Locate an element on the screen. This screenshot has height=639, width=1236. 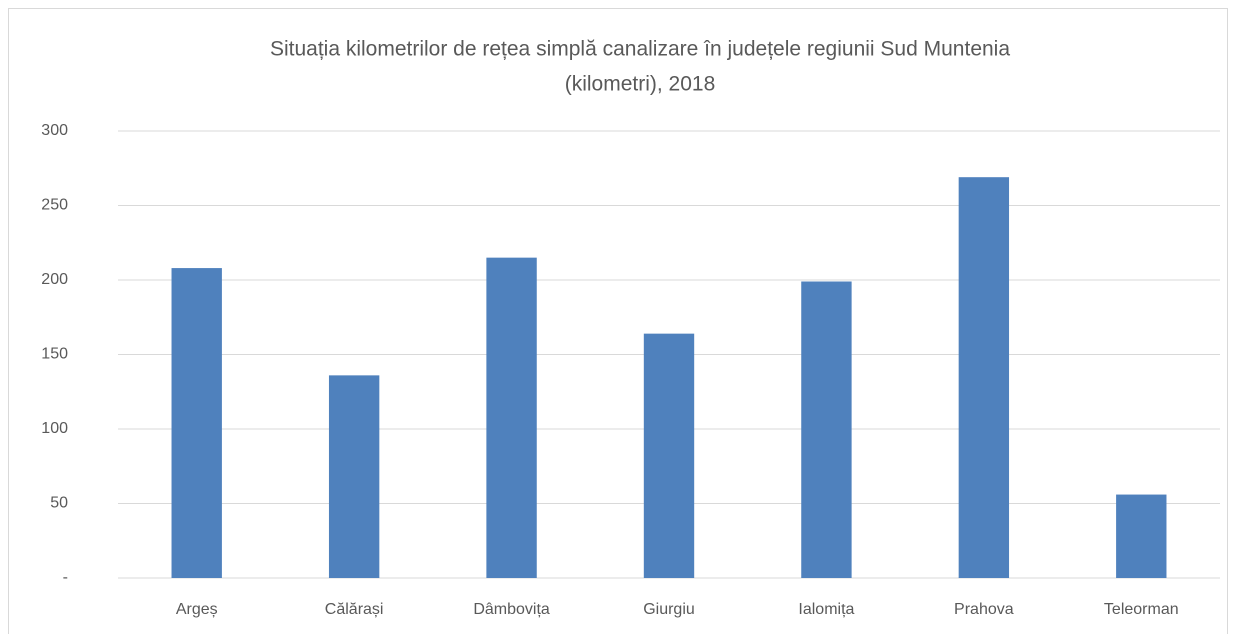
x-tick-label: Giurgiu is located at coordinates (669, 609).